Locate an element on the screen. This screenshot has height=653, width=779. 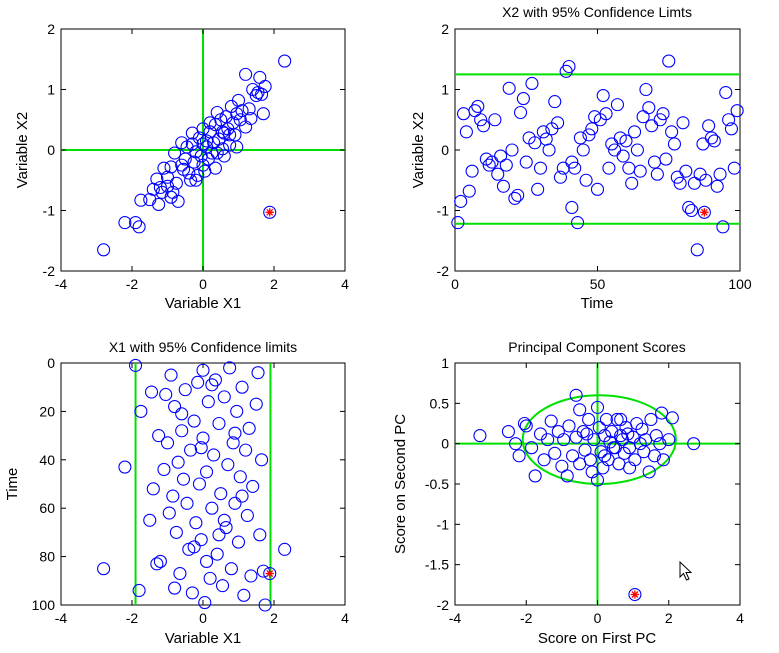
y-tick-label: -0.5 is located at coordinates (437, 484).